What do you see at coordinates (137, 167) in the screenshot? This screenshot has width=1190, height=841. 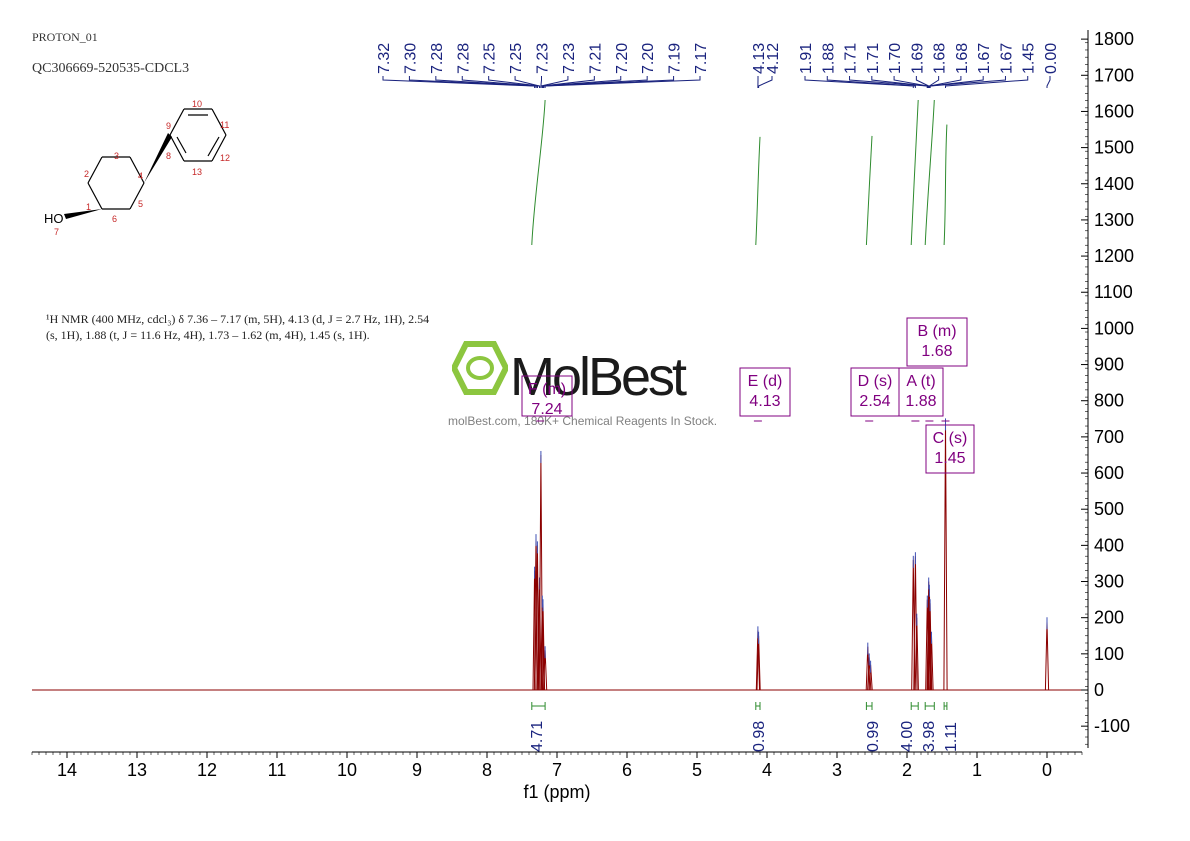 I see `molecule-structure: HO 1 2 3 4 5 6 7 8 9 10 11 12 13` at bounding box center [137, 167].